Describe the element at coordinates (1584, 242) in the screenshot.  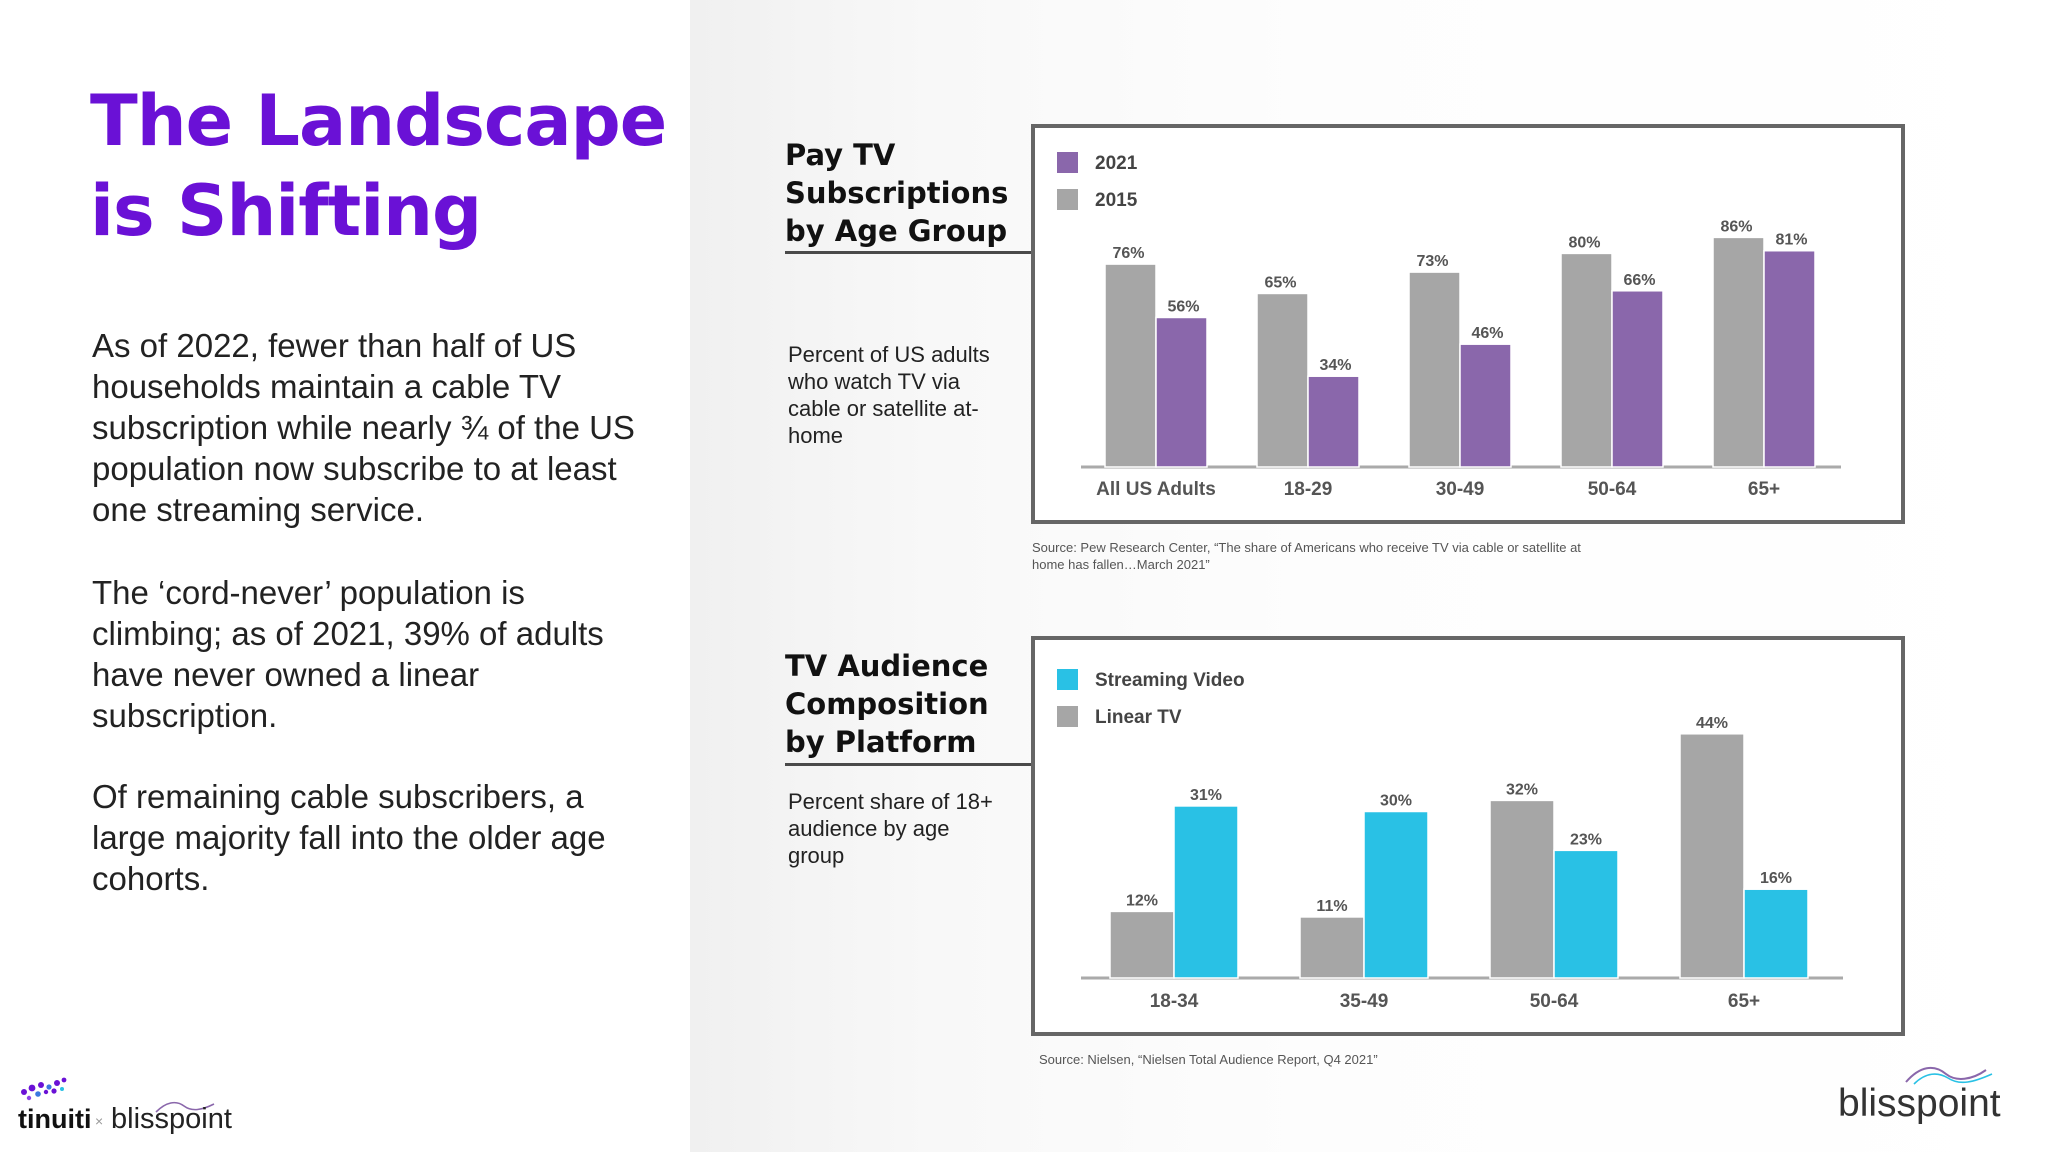
I see `data-label-2015-50-64: 80%` at that location.